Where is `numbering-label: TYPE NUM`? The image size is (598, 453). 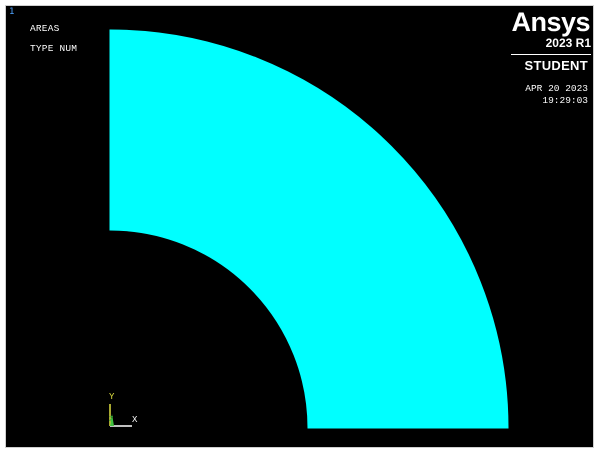 numbering-label: TYPE NUM is located at coordinates (54, 48).